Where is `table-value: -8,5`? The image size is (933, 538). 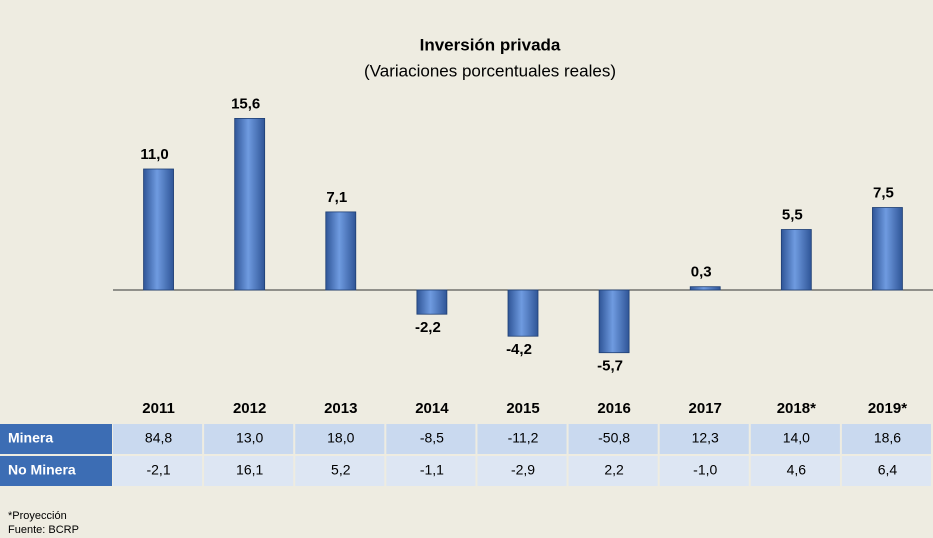
table-value: -8,5 is located at coordinates (432, 438).